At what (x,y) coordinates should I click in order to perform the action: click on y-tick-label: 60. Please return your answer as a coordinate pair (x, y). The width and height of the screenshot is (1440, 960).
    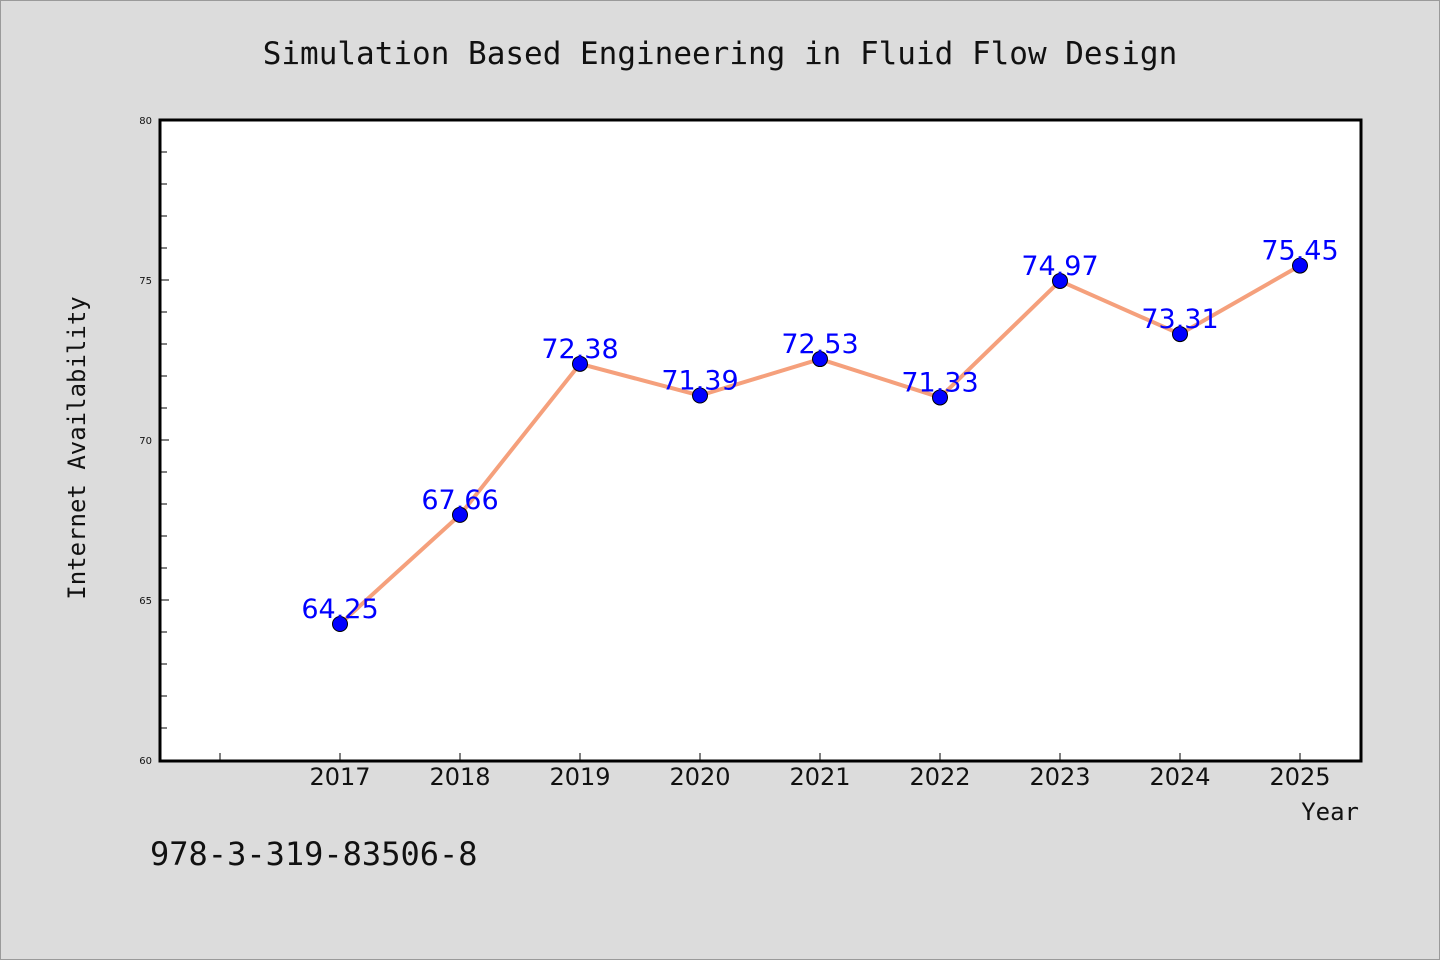
    Looking at the image, I should click on (145, 761).